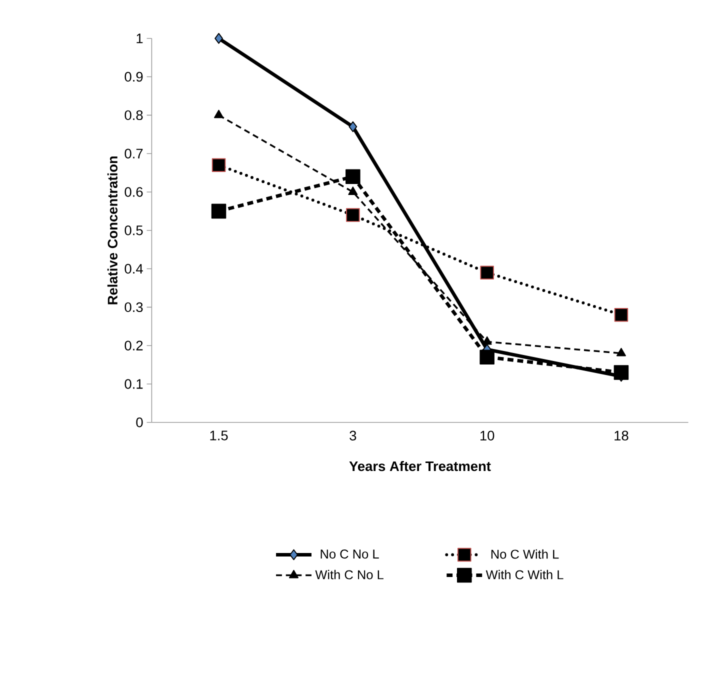 This screenshot has width=707, height=674. Describe the element at coordinates (139, 422) in the screenshot. I see `y-tick-label: 0` at that location.